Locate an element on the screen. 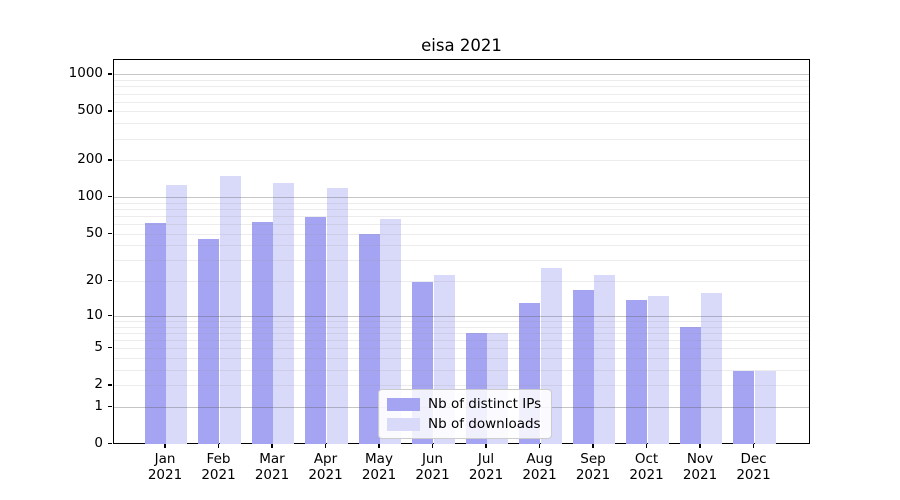 The height and width of the screenshot is (500, 900). x-tick-label: Jun 2021 is located at coordinates (432, 467).